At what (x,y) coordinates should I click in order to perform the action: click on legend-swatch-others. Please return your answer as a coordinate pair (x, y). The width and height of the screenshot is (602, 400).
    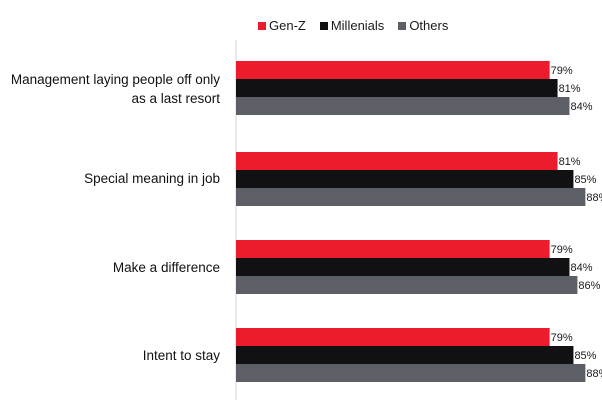
    Looking at the image, I should click on (402, 25).